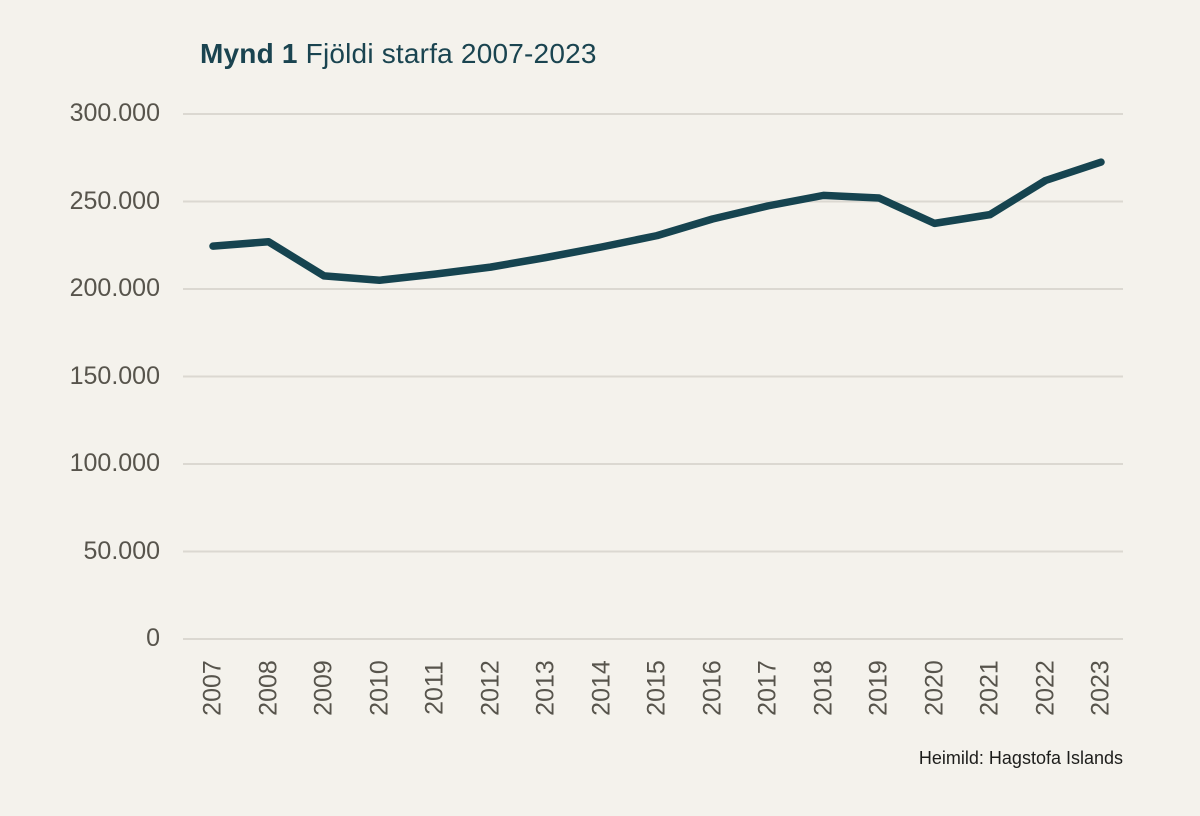 The width and height of the screenshot is (1200, 816). I want to click on chart-title: Mynd 1 Fjöldi starfa 2007-2023, so click(398, 53).